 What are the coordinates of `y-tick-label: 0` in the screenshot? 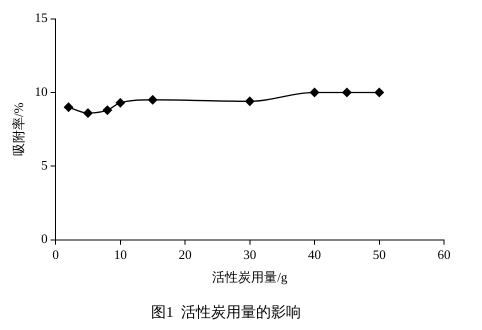 It's located at (44, 238).